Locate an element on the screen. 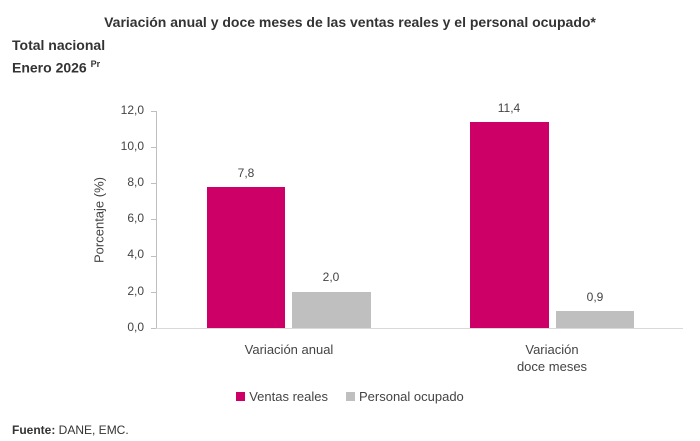  legend: Ventas reales Personal ocupado is located at coordinates (350, 396).